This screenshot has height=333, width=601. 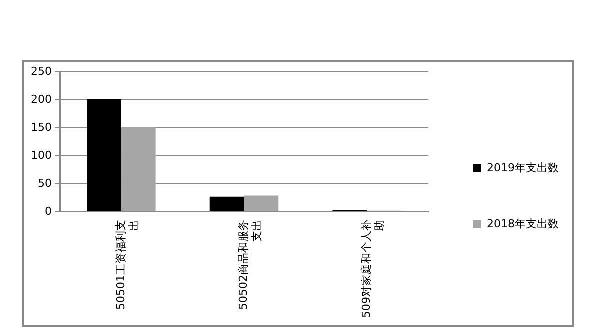 What do you see at coordinates (523, 167) in the screenshot?
I see `legend-label: 2019年支出数` at bounding box center [523, 167].